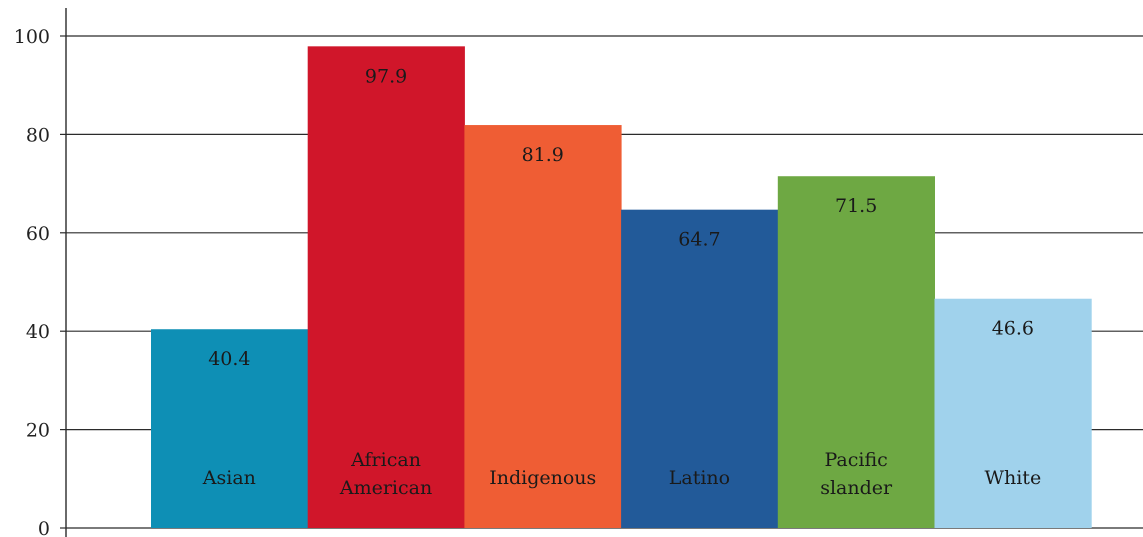 The height and width of the screenshot is (537, 1143). I want to click on bar-value-label: 81.9, so click(543, 155).